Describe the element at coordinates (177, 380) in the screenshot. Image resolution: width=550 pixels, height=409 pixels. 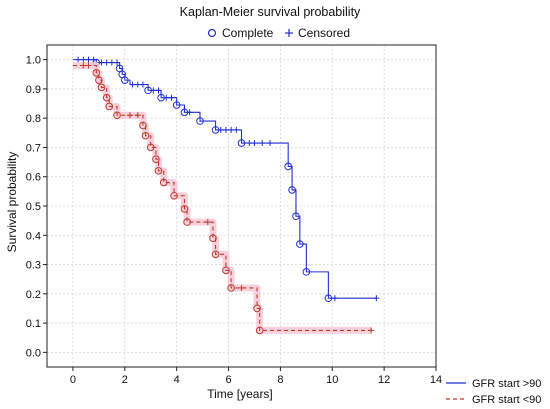
I see `x-tick-label: 4` at that location.